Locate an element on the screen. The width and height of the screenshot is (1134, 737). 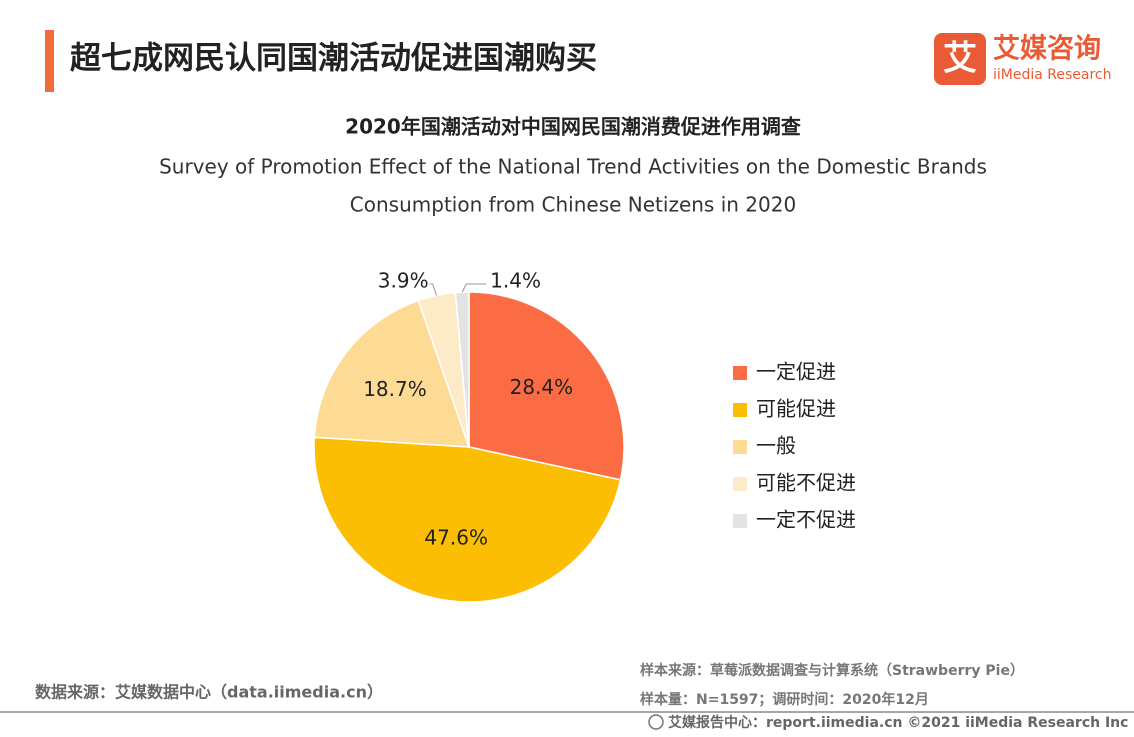
legend-label: 可能促进 is located at coordinates (796, 409).